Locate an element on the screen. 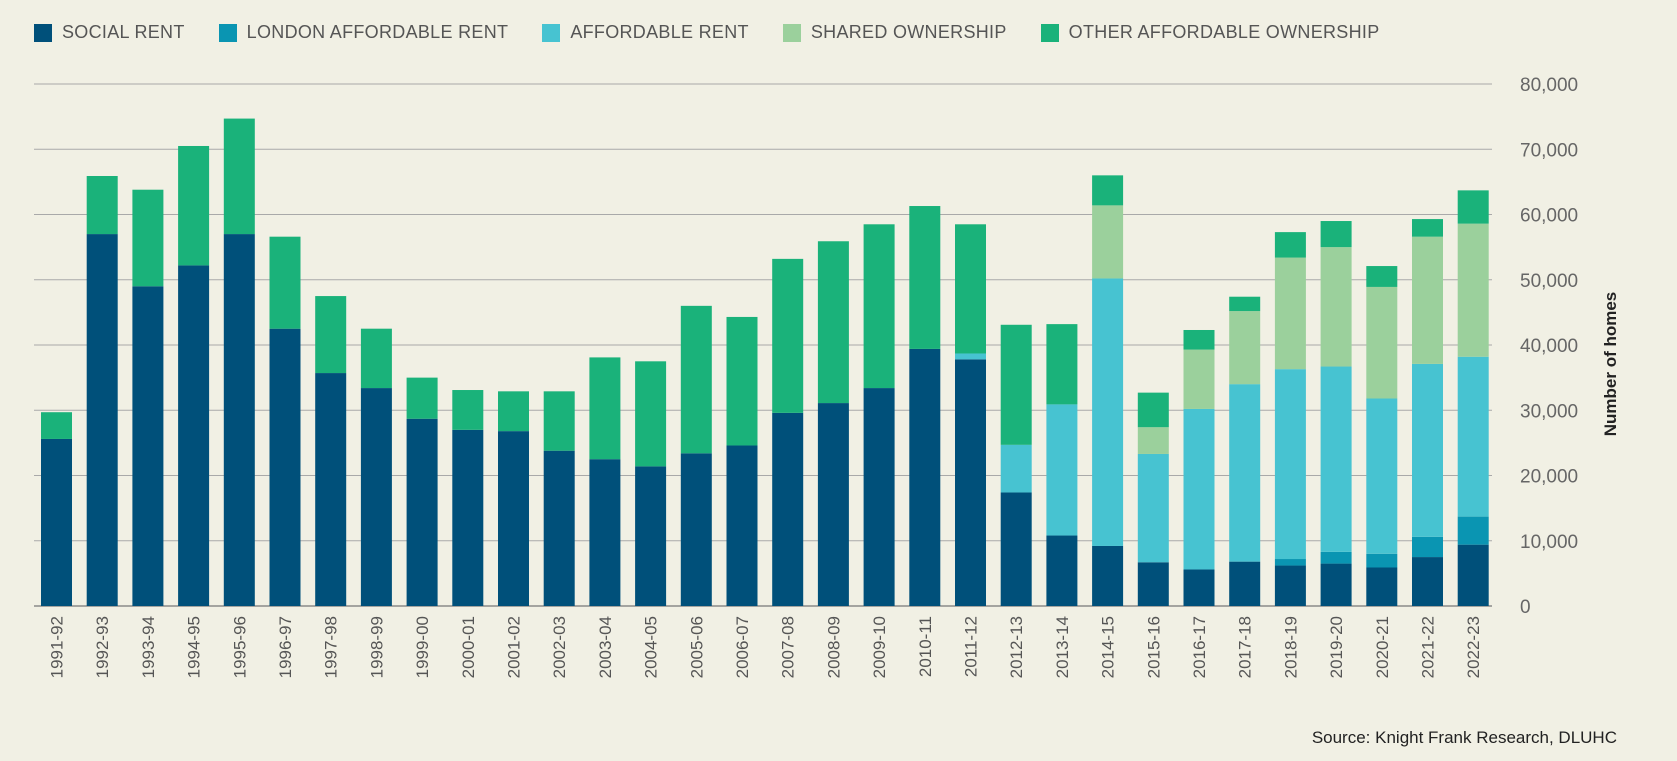 The height and width of the screenshot is (761, 1677). y-tick-label: 0 is located at coordinates (1525, 607).